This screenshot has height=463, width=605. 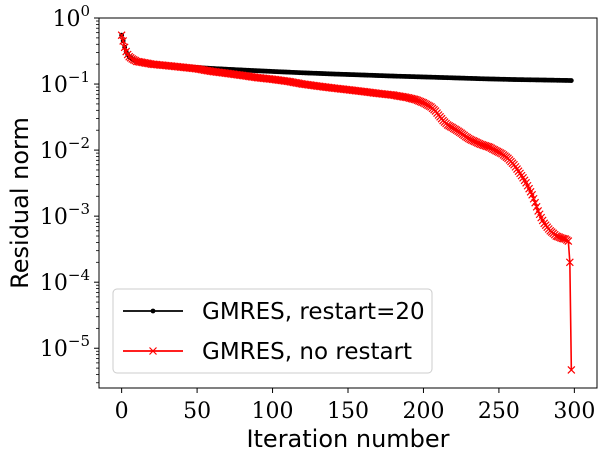 I want to click on legend-label: GMRES, no restart, so click(x=307, y=352).